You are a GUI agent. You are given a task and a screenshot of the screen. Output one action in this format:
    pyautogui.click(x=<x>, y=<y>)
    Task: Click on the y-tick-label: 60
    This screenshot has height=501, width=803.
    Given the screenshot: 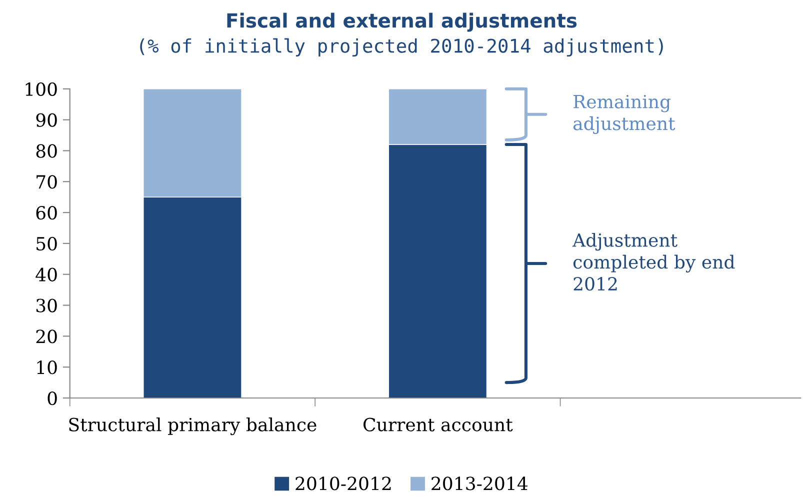 What is the action you would take?
    pyautogui.click(x=46, y=213)
    